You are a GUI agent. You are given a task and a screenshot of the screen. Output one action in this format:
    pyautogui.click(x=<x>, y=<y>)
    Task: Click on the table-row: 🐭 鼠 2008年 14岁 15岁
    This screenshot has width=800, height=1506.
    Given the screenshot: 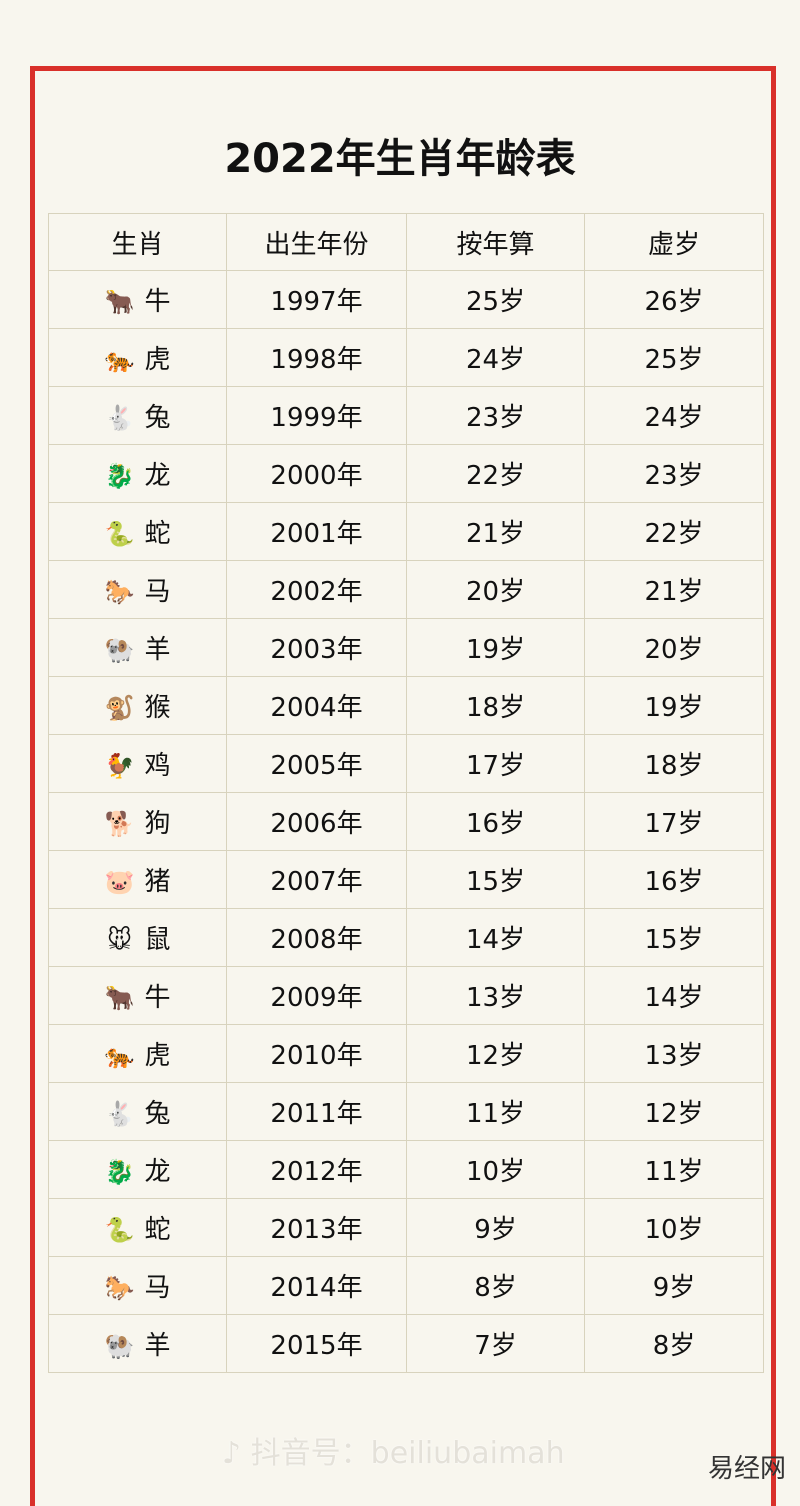 What is the action you would take?
    pyautogui.click(x=406, y=937)
    